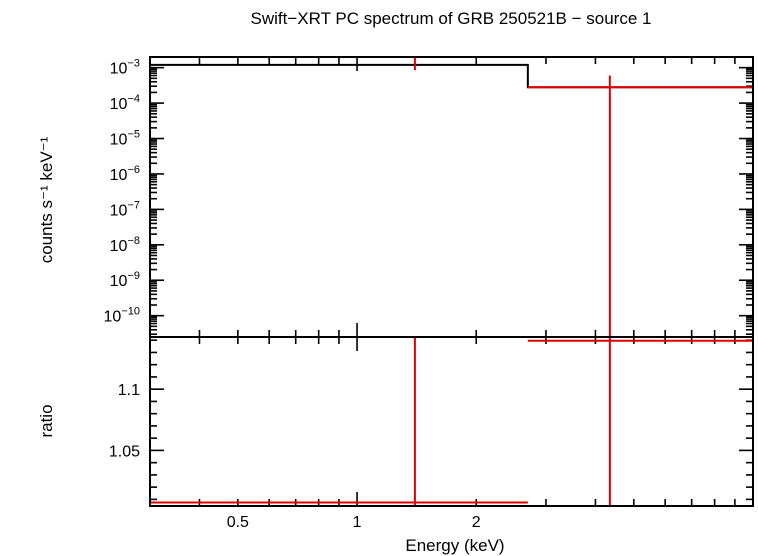 The image size is (758, 556). I want to click on y-tick-label: 1.1, so click(129, 390).